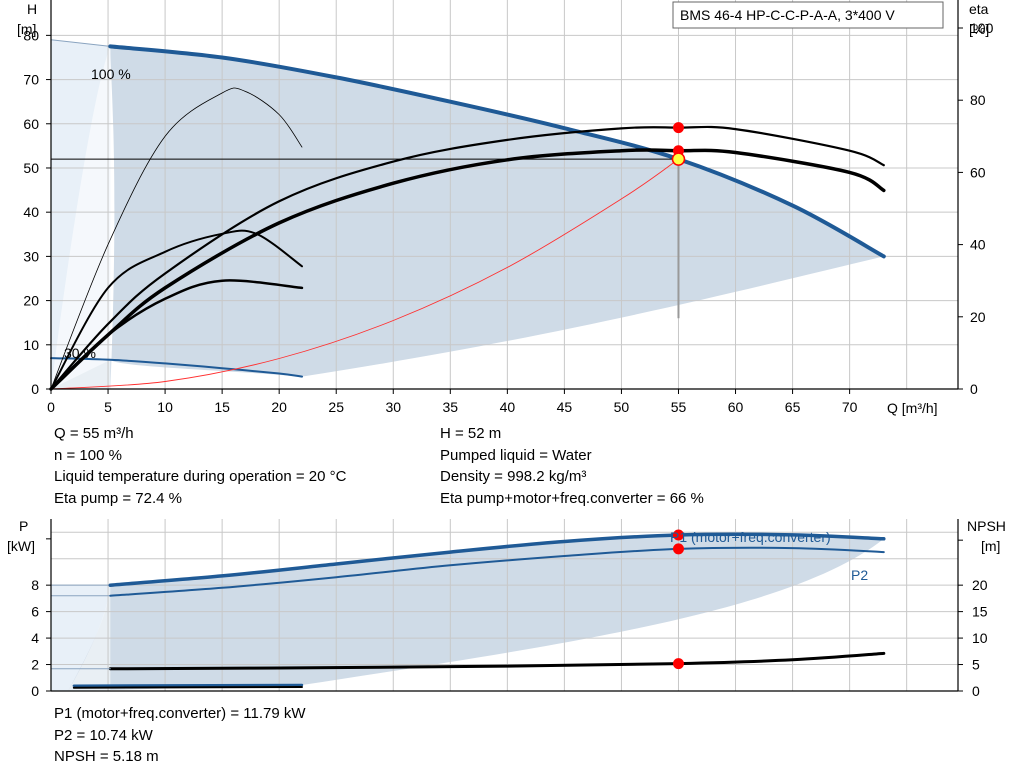 This screenshot has height=781, width=1024. What do you see at coordinates (750, 537) in the screenshot?
I see `p1-series-label: P1 (motor+freq.converter)` at bounding box center [750, 537].